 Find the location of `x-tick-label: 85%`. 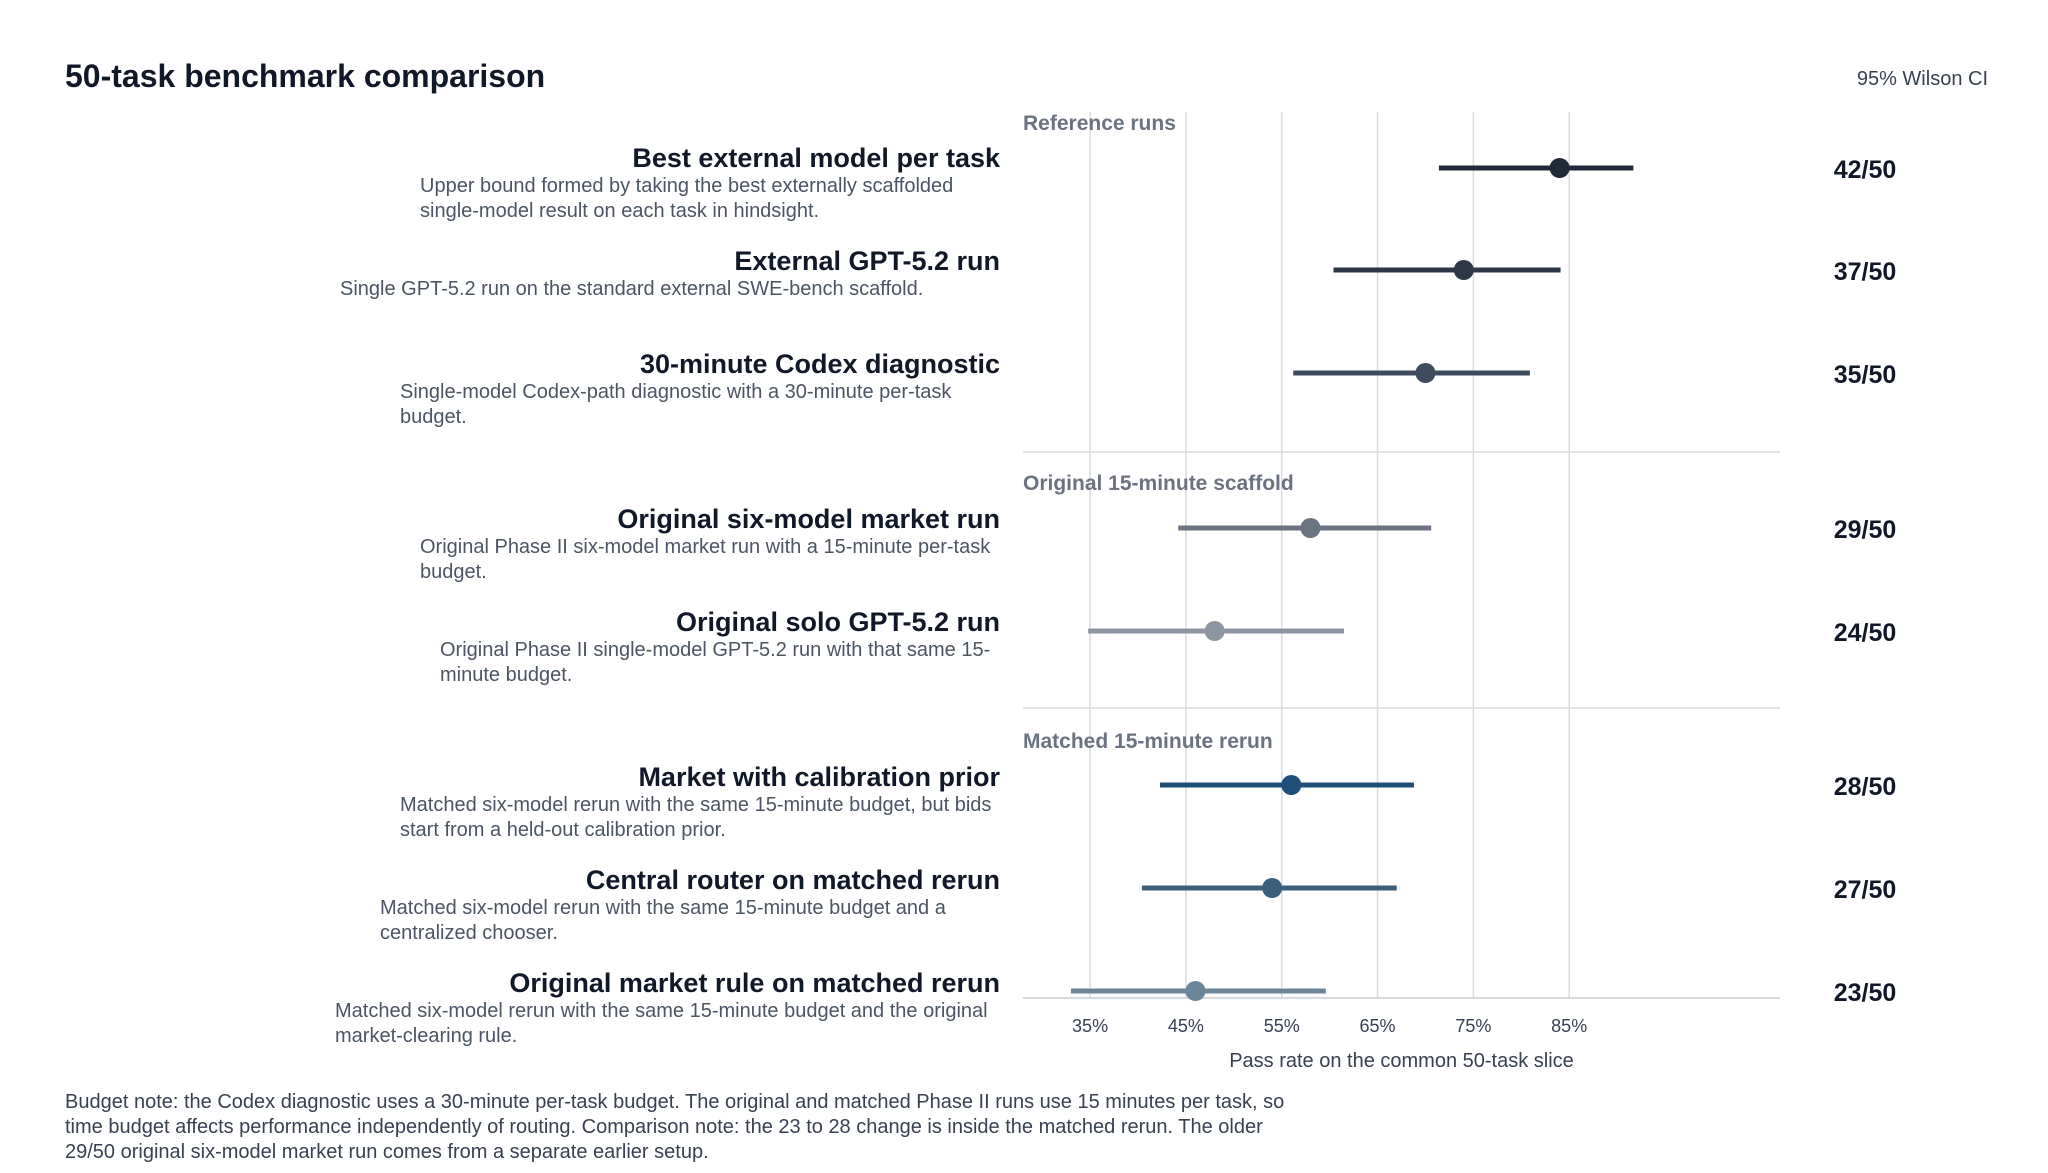

x-tick-label: 85% is located at coordinates (1569, 1026).